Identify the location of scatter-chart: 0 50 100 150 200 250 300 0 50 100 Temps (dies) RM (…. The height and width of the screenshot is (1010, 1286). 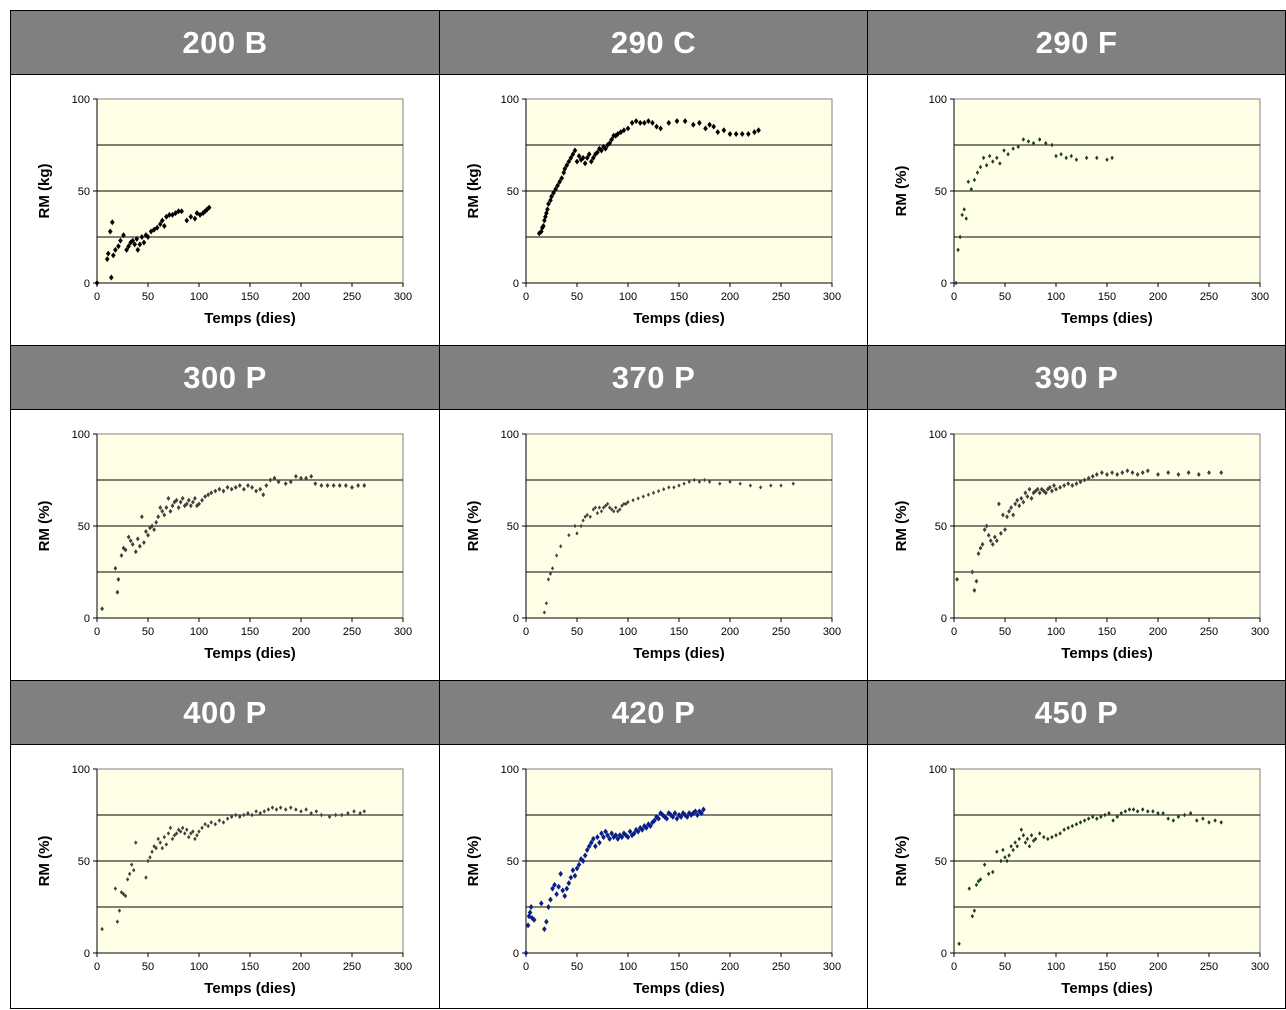
(653, 545).